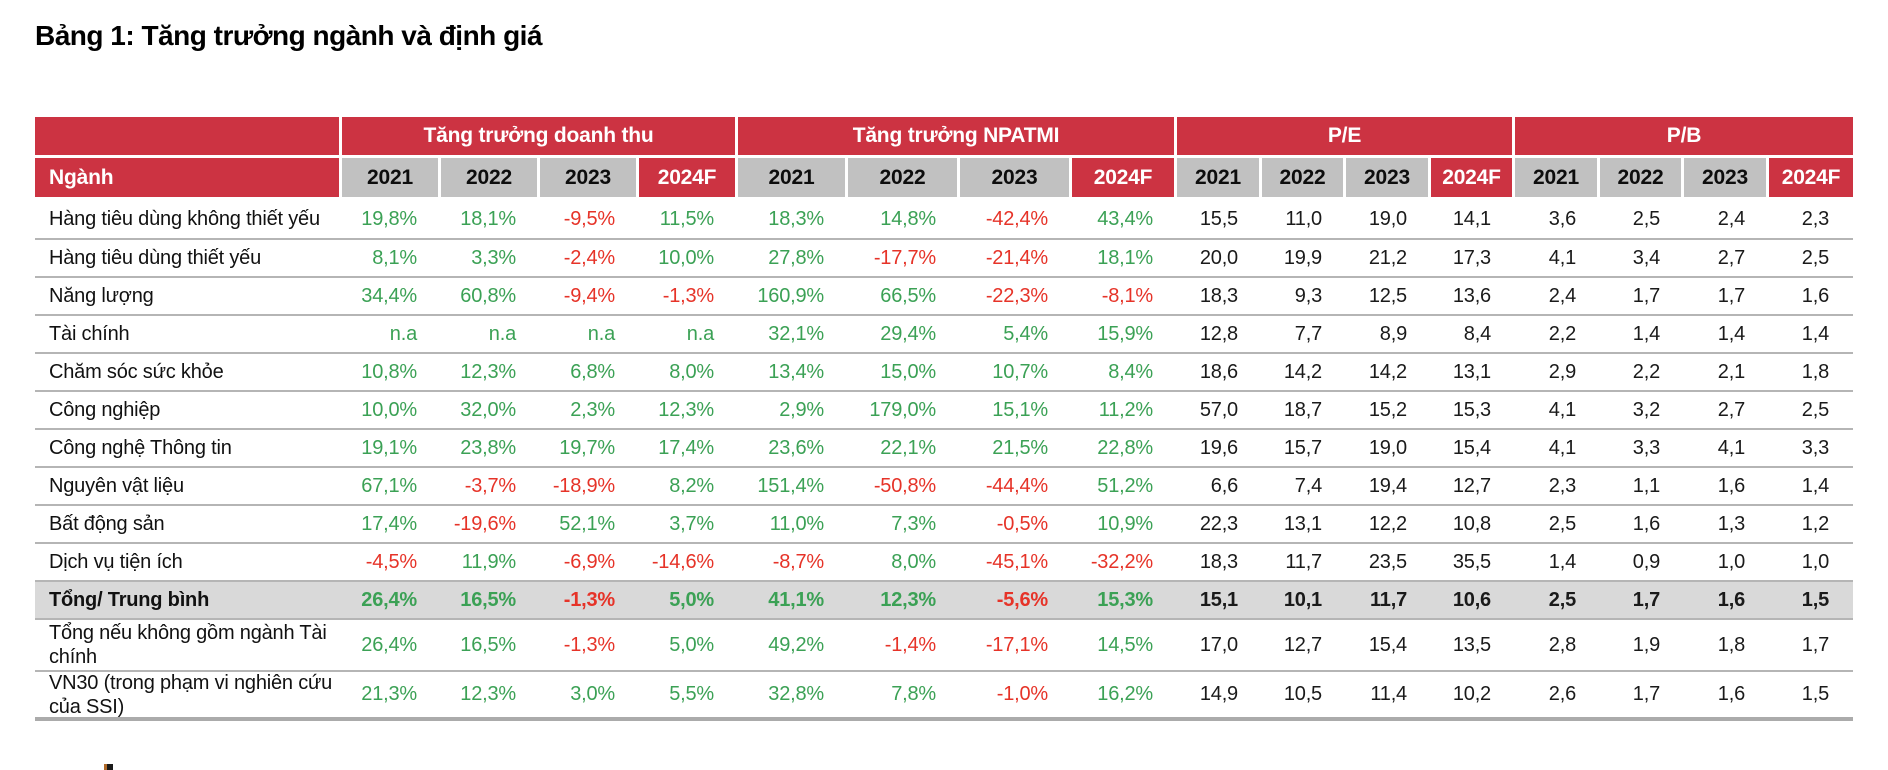  I want to click on row-label: Tổng/ Trung bình, so click(188, 599).